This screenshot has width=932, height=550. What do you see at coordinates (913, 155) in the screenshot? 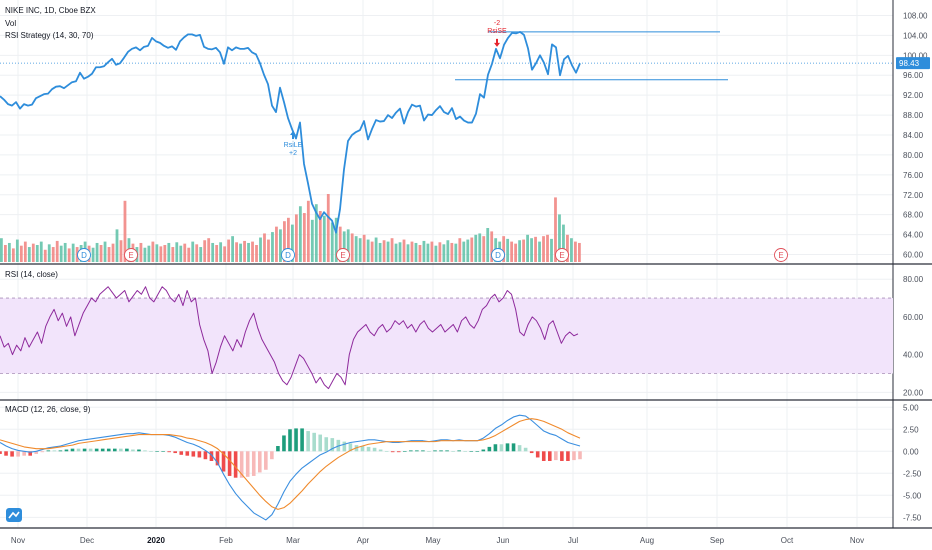
I see `price-tick-label: 80.00` at bounding box center [913, 155].